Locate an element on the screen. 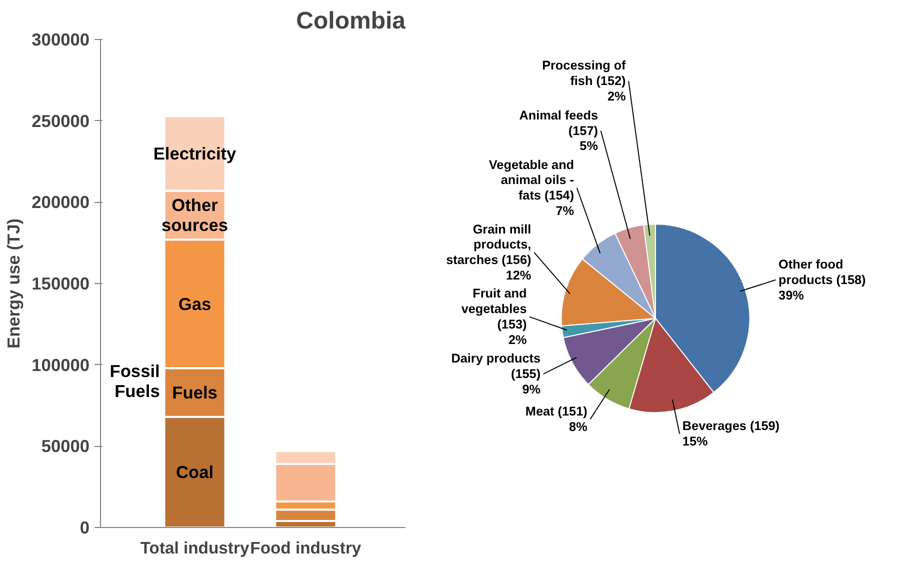 The image size is (908, 566). y-tick-label: 50000 is located at coordinates (65, 446).